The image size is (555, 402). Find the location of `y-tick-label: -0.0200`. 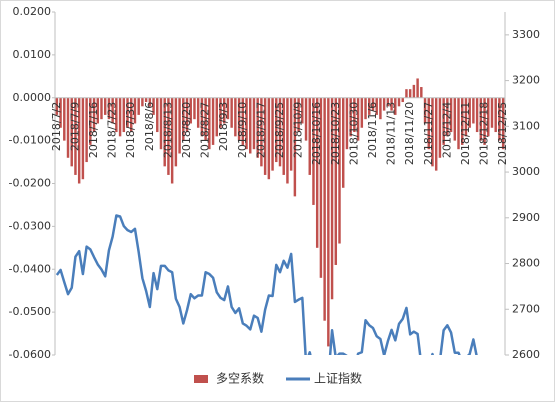

y-tick-label: -0.0200 is located at coordinates (30, 183).